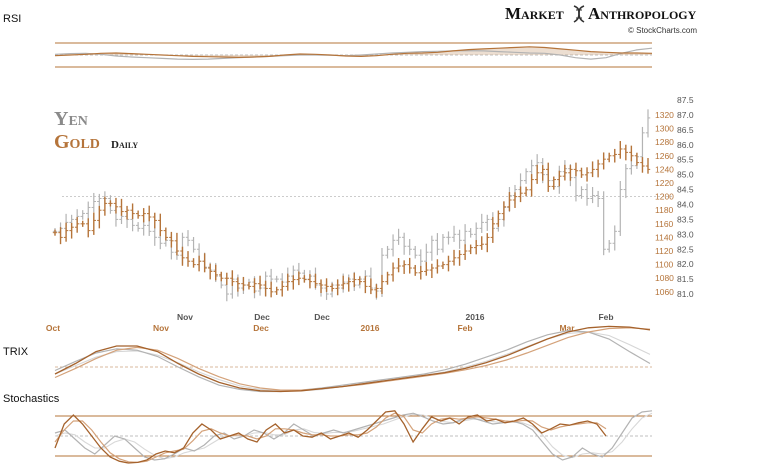 The width and height of the screenshot is (765, 476). Describe the element at coordinates (662, 30) in the screenshot. I see `stockcharts-credit: © StockCharts.com` at that location.